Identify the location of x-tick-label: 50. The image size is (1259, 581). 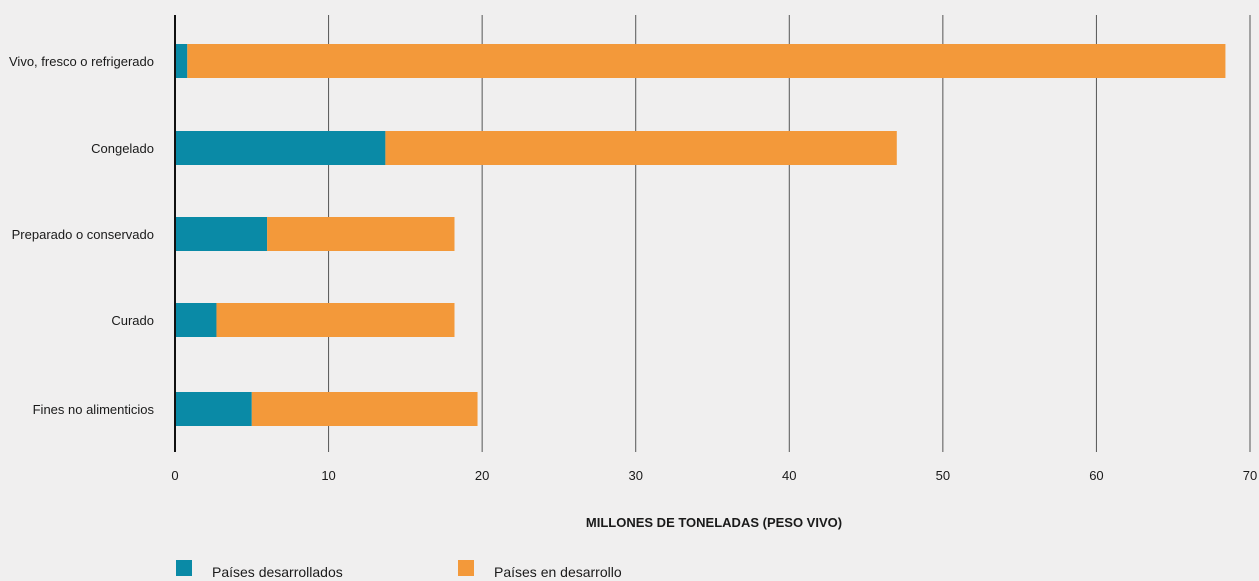
(943, 475).